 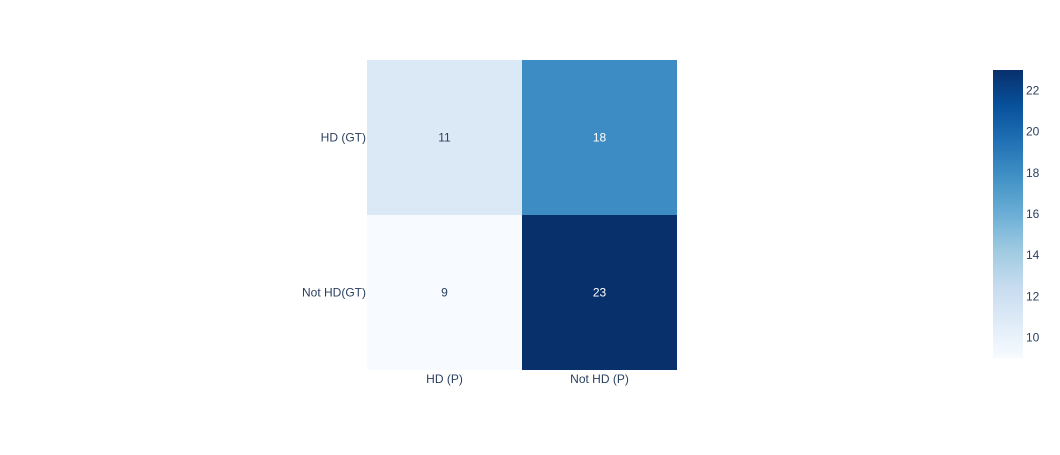 I want to click on colorbar-tick-label: 16, so click(x=1033, y=214).